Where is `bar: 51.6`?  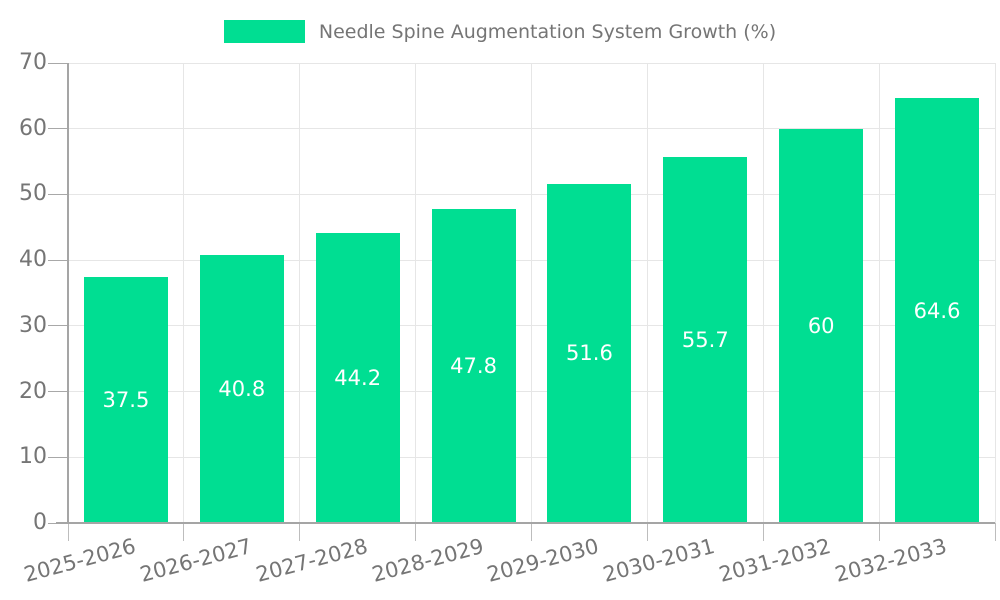
bar: 51.6 is located at coordinates (589, 353).